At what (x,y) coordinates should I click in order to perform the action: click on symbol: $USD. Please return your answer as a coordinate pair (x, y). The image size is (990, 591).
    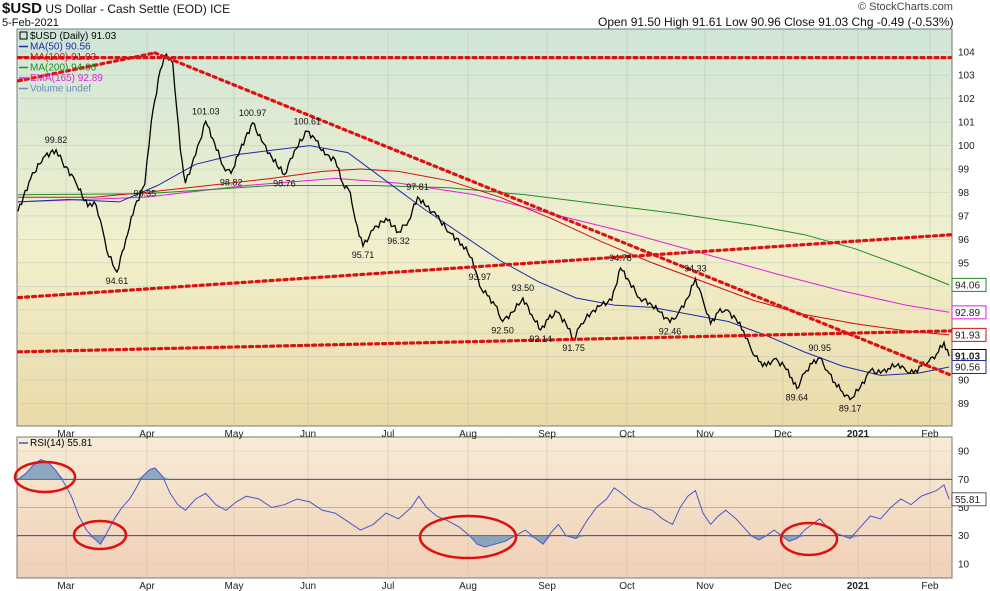
    Looking at the image, I should click on (22, 8).